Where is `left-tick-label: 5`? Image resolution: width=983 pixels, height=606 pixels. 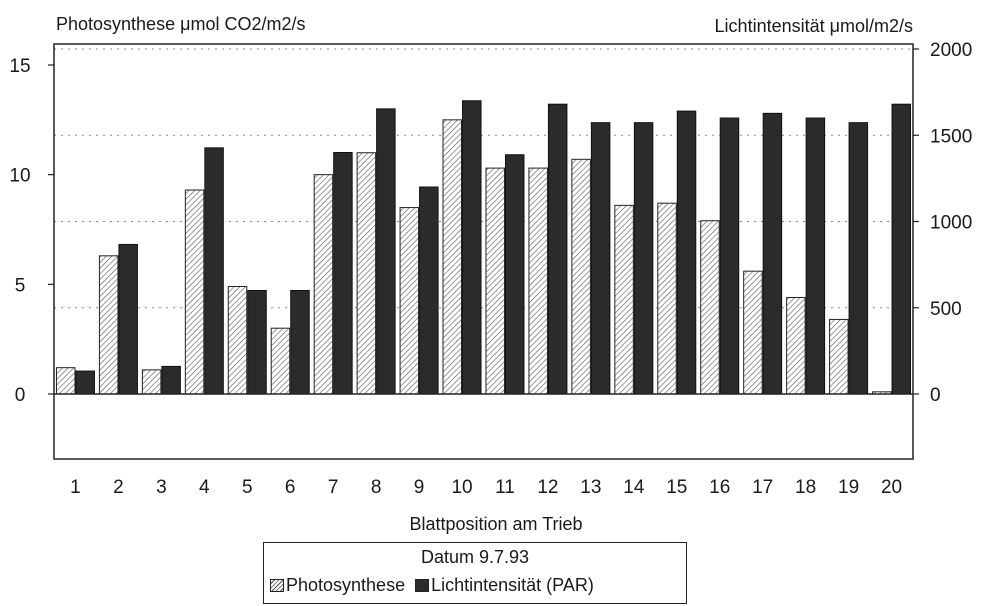 left-tick-label: 5 is located at coordinates (20, 285).